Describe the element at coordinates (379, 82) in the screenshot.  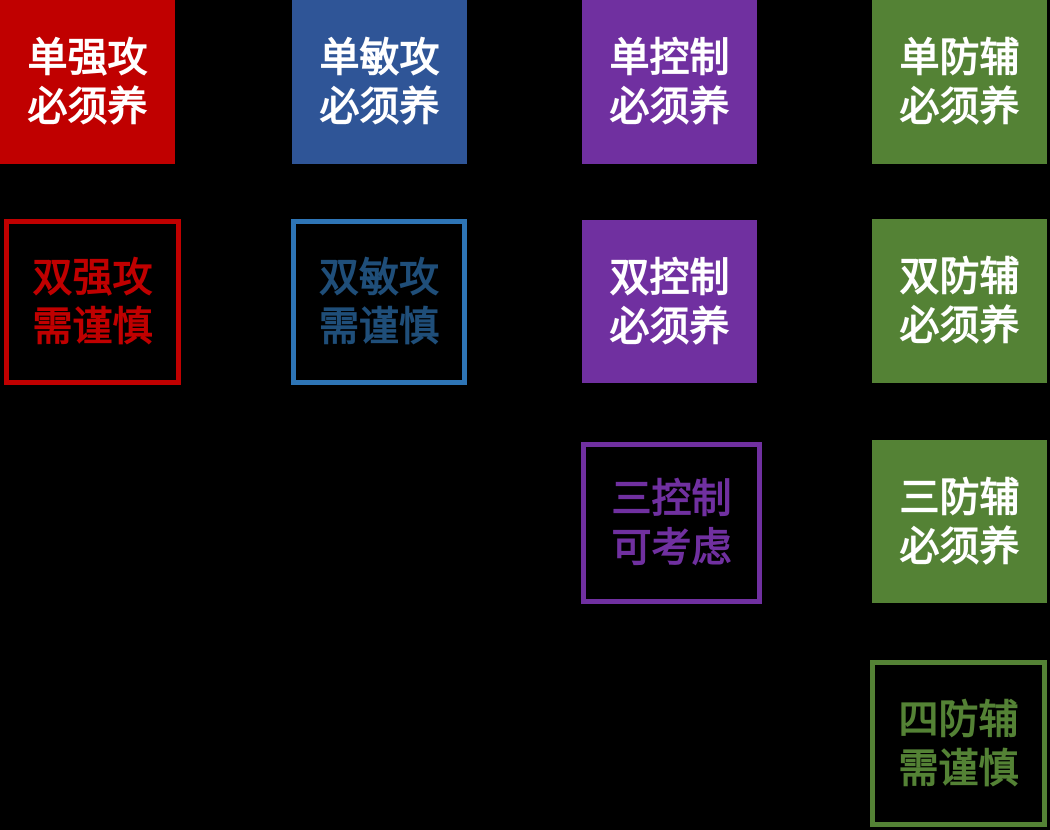
I see `box-single-agility-attack: 单敏攻 必须养` at that location.